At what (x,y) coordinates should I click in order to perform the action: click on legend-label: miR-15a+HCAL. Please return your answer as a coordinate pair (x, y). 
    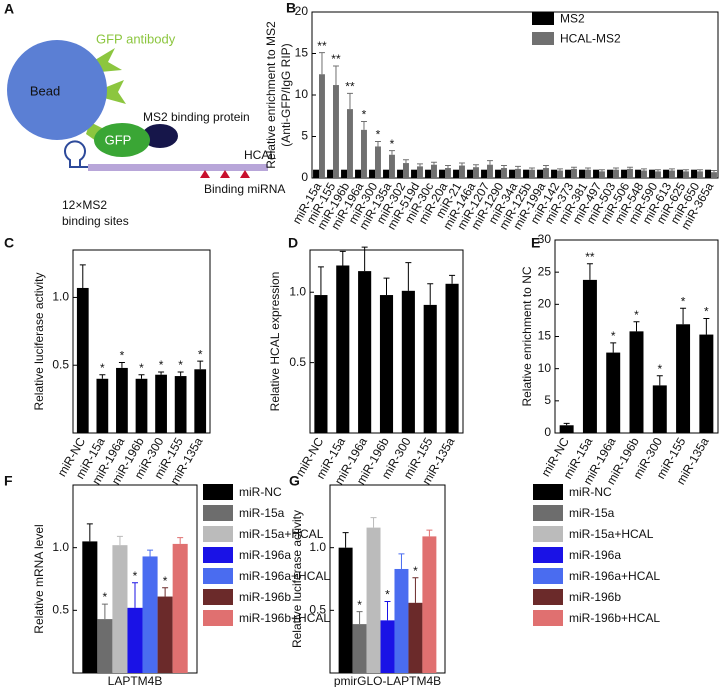
    Looking at the image, I should click on (611, 534).